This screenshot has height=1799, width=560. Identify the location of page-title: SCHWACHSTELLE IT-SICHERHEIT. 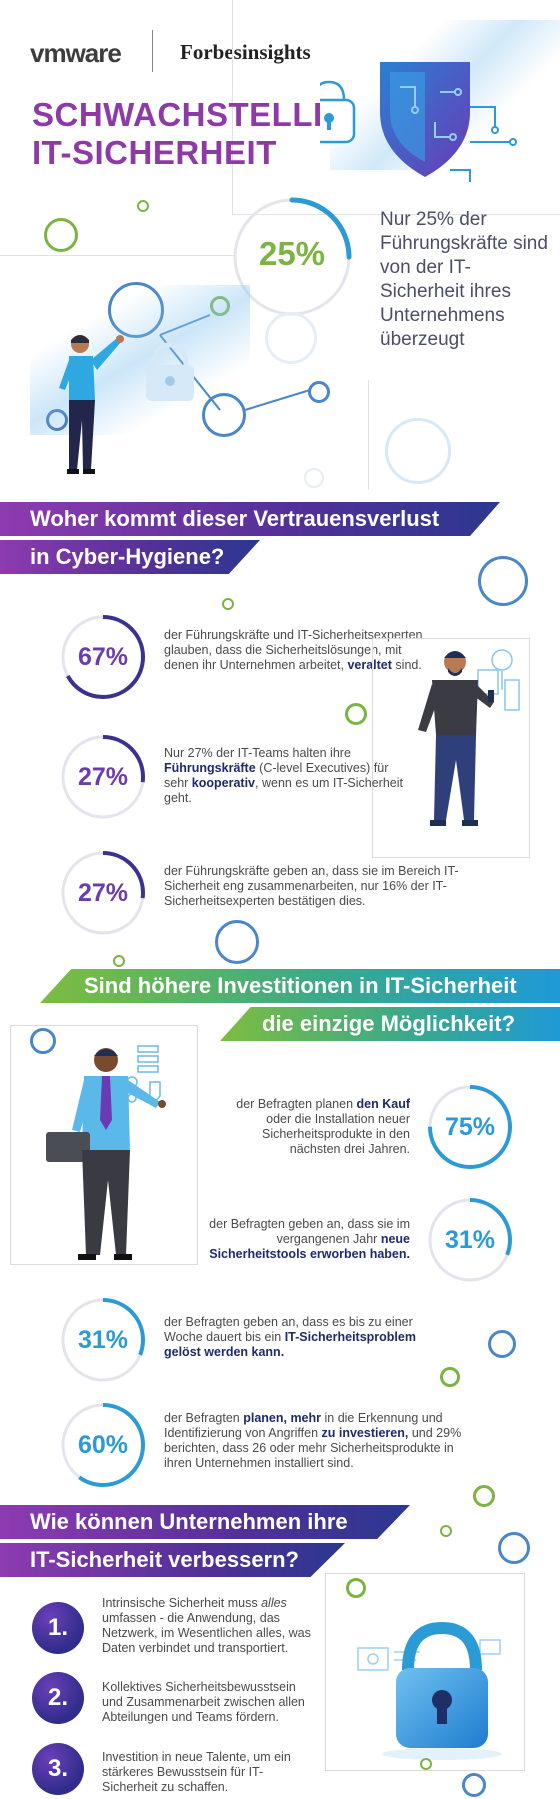
(184, 134).